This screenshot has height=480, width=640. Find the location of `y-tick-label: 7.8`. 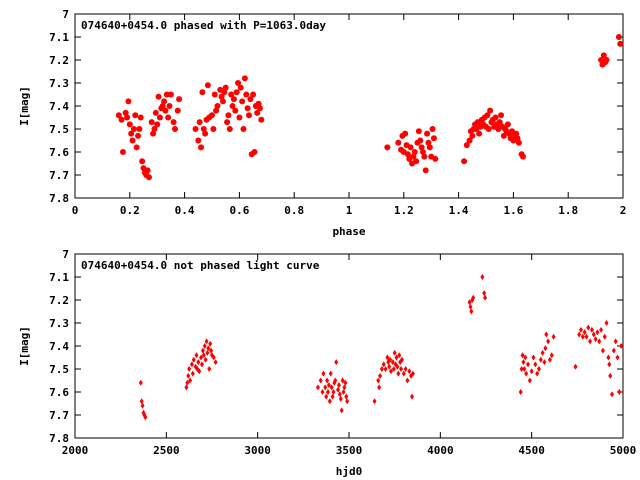

y-tick-label: 7.8 is located at coordinates (59, 438).